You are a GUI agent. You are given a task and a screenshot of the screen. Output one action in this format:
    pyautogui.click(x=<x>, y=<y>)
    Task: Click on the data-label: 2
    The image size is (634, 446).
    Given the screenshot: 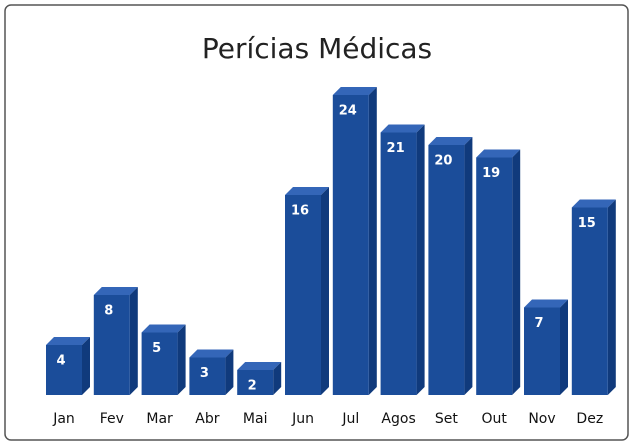 What is the action you would take?
    pyautogui.click(x=252, y=386)
    